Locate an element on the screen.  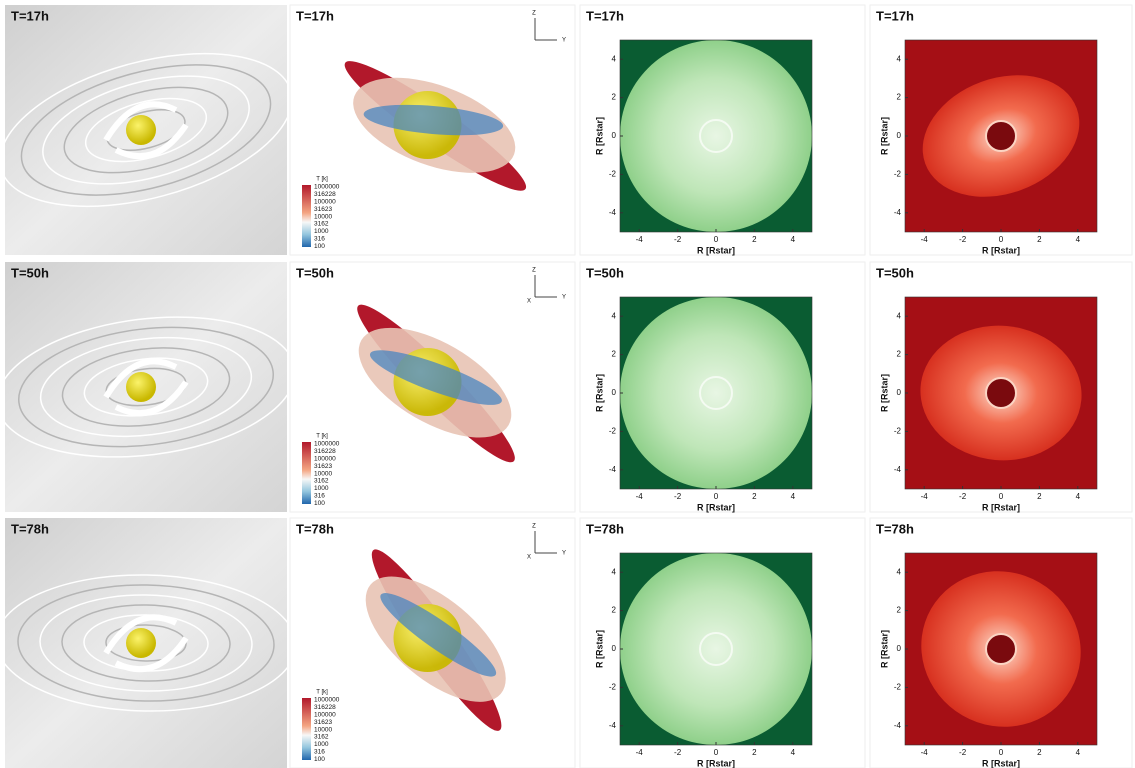
colorbar-tick-label: 10000 is located at coordinates (323, 216).